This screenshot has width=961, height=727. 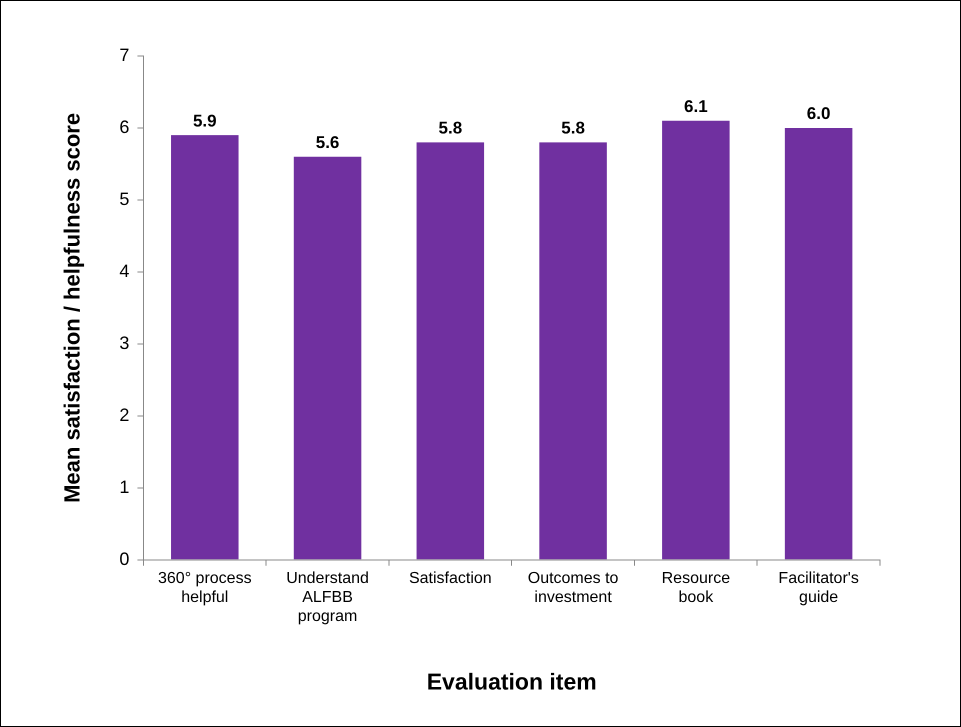 I want to click on y-tick-label: 2, so click(x=124, y=414).